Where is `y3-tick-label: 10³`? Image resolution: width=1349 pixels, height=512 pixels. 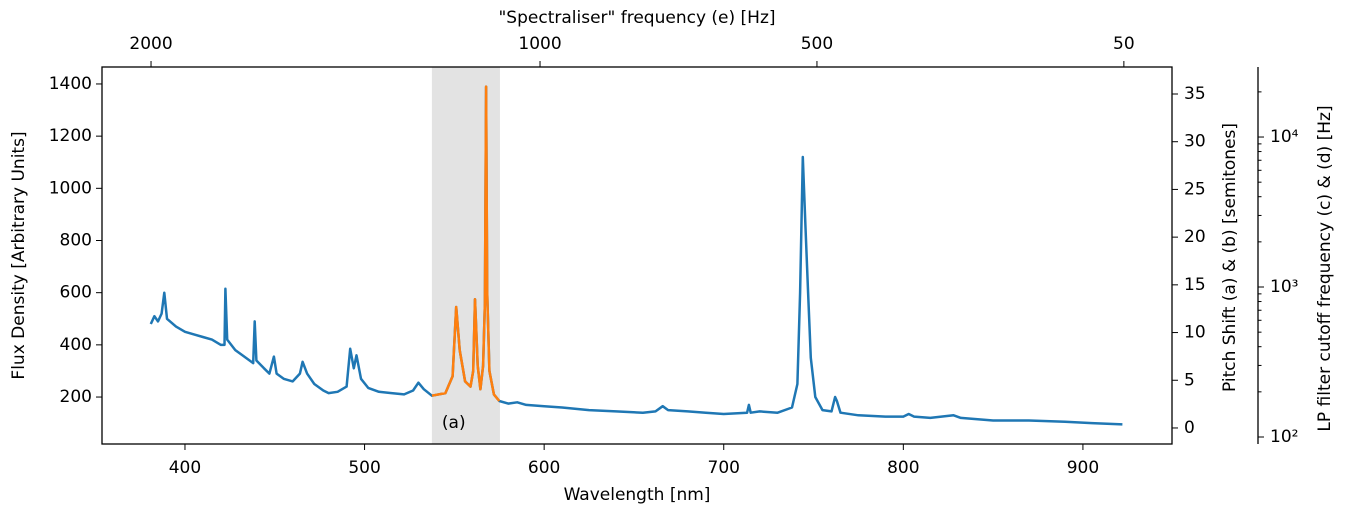 y3-tick-label: 10³ is located at coordinates (1284, 287).